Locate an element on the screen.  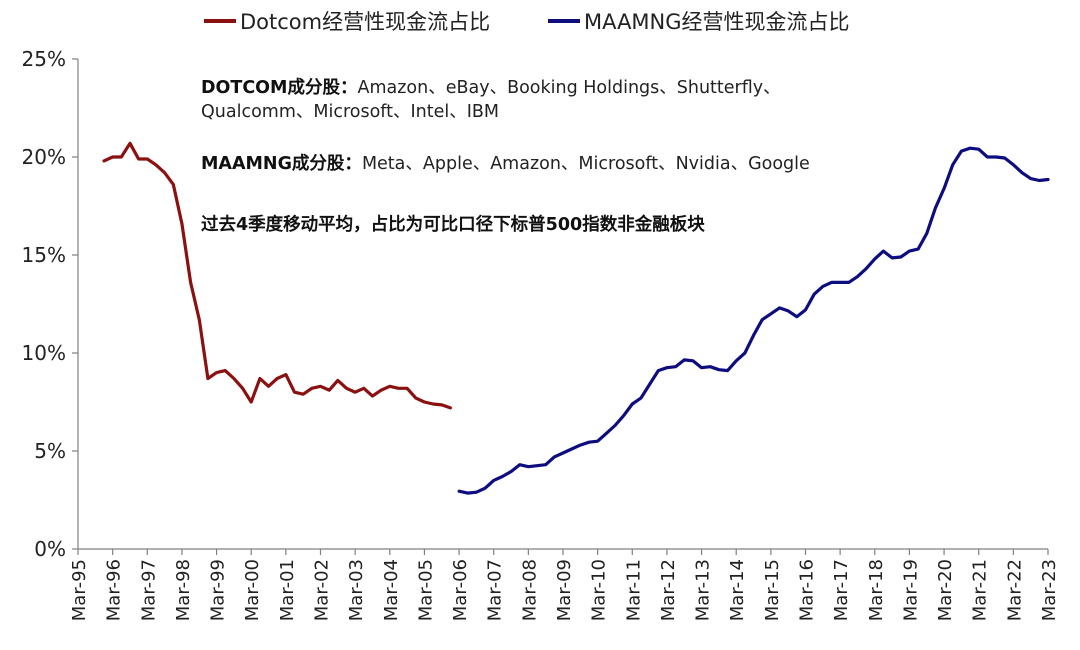
x-tick-label: Mar-12 is located at coordinates (668, 590).